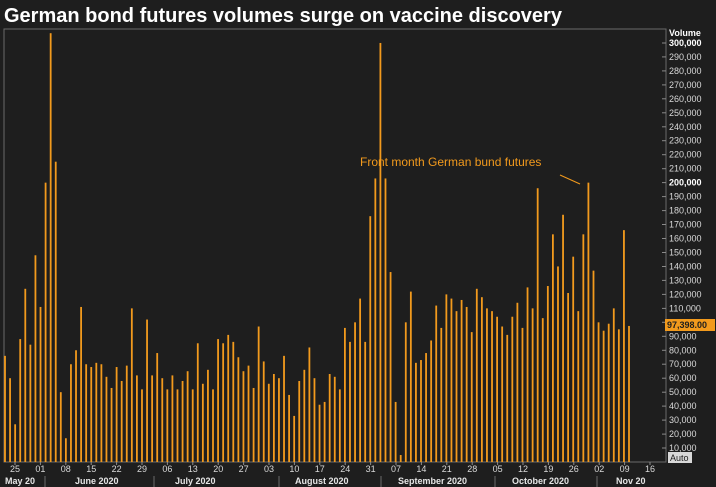 The image size is (716, 487). I want to click on x-tick-label: 21, so click(447, 469).